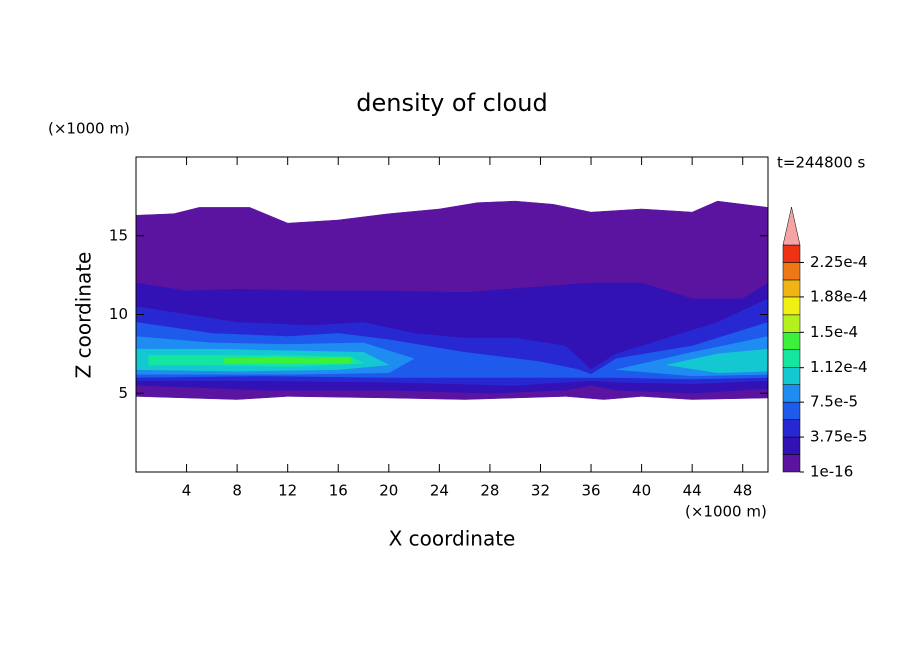  I want to click on x-tick-label: 12, so click(287, 491).